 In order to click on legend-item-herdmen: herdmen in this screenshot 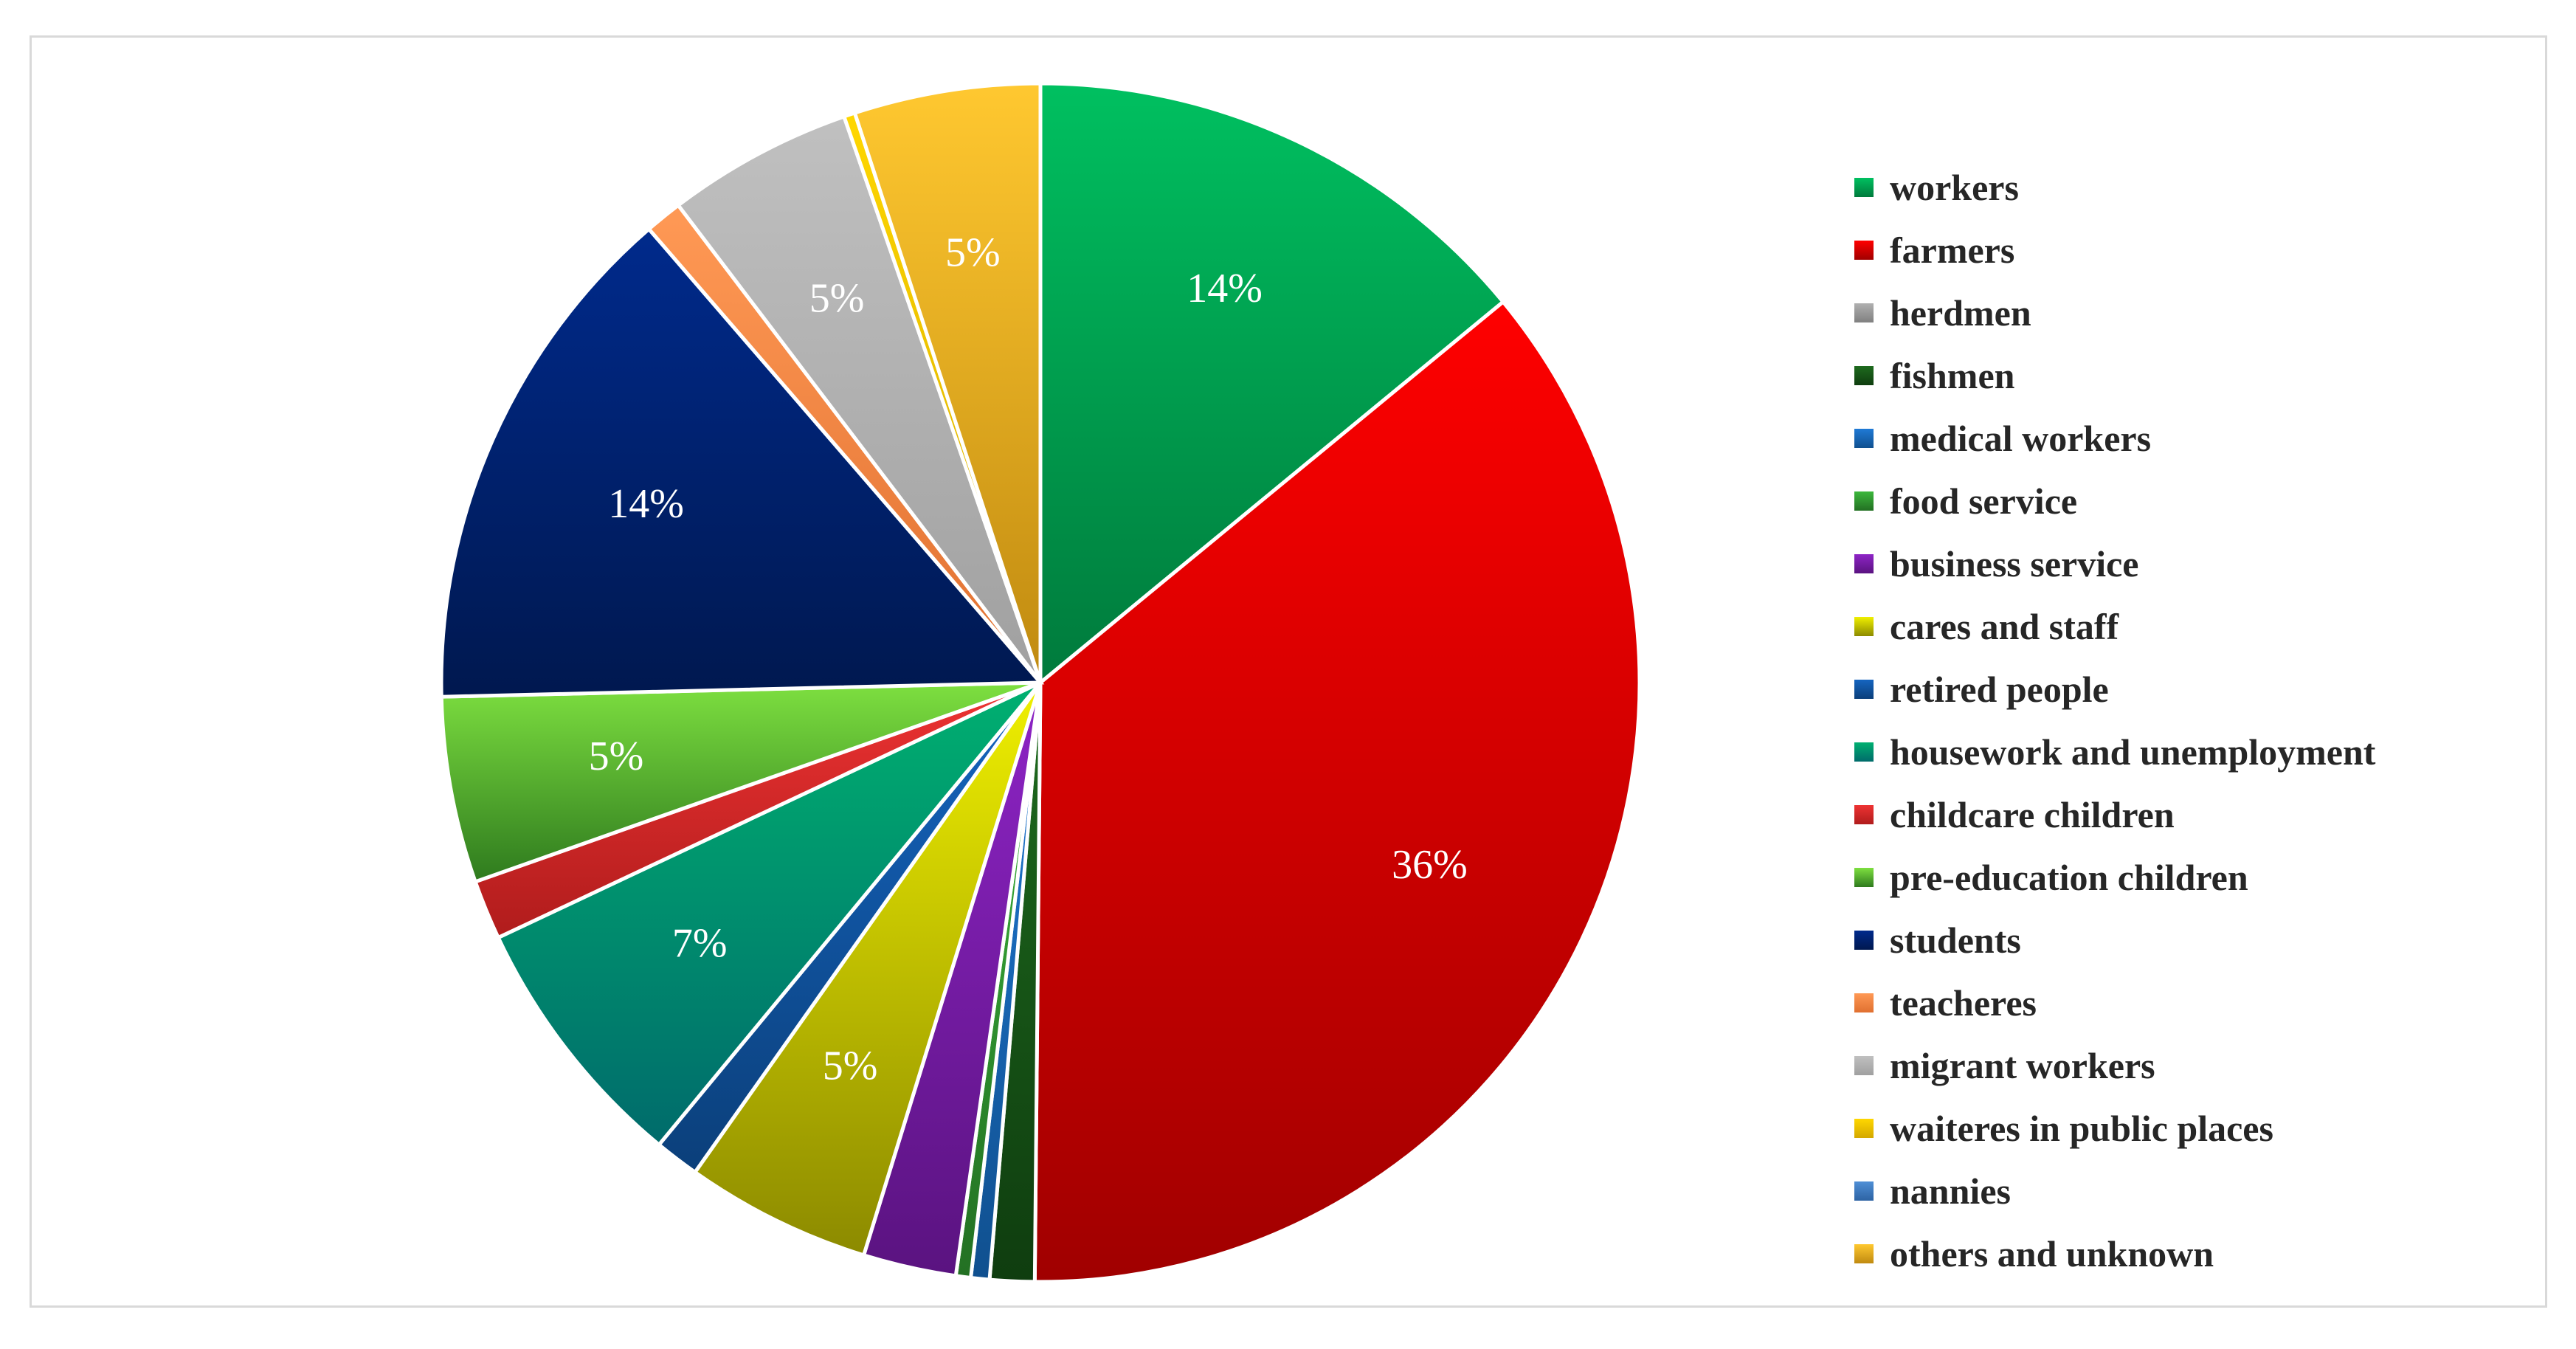, I will do `click(2114, 312)`.